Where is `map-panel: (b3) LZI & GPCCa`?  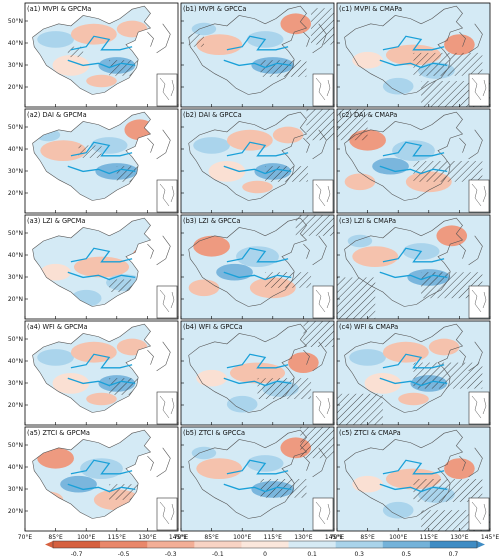 map-panel: (b3) LZI & GPCCa is located at coordinates (257, 267).